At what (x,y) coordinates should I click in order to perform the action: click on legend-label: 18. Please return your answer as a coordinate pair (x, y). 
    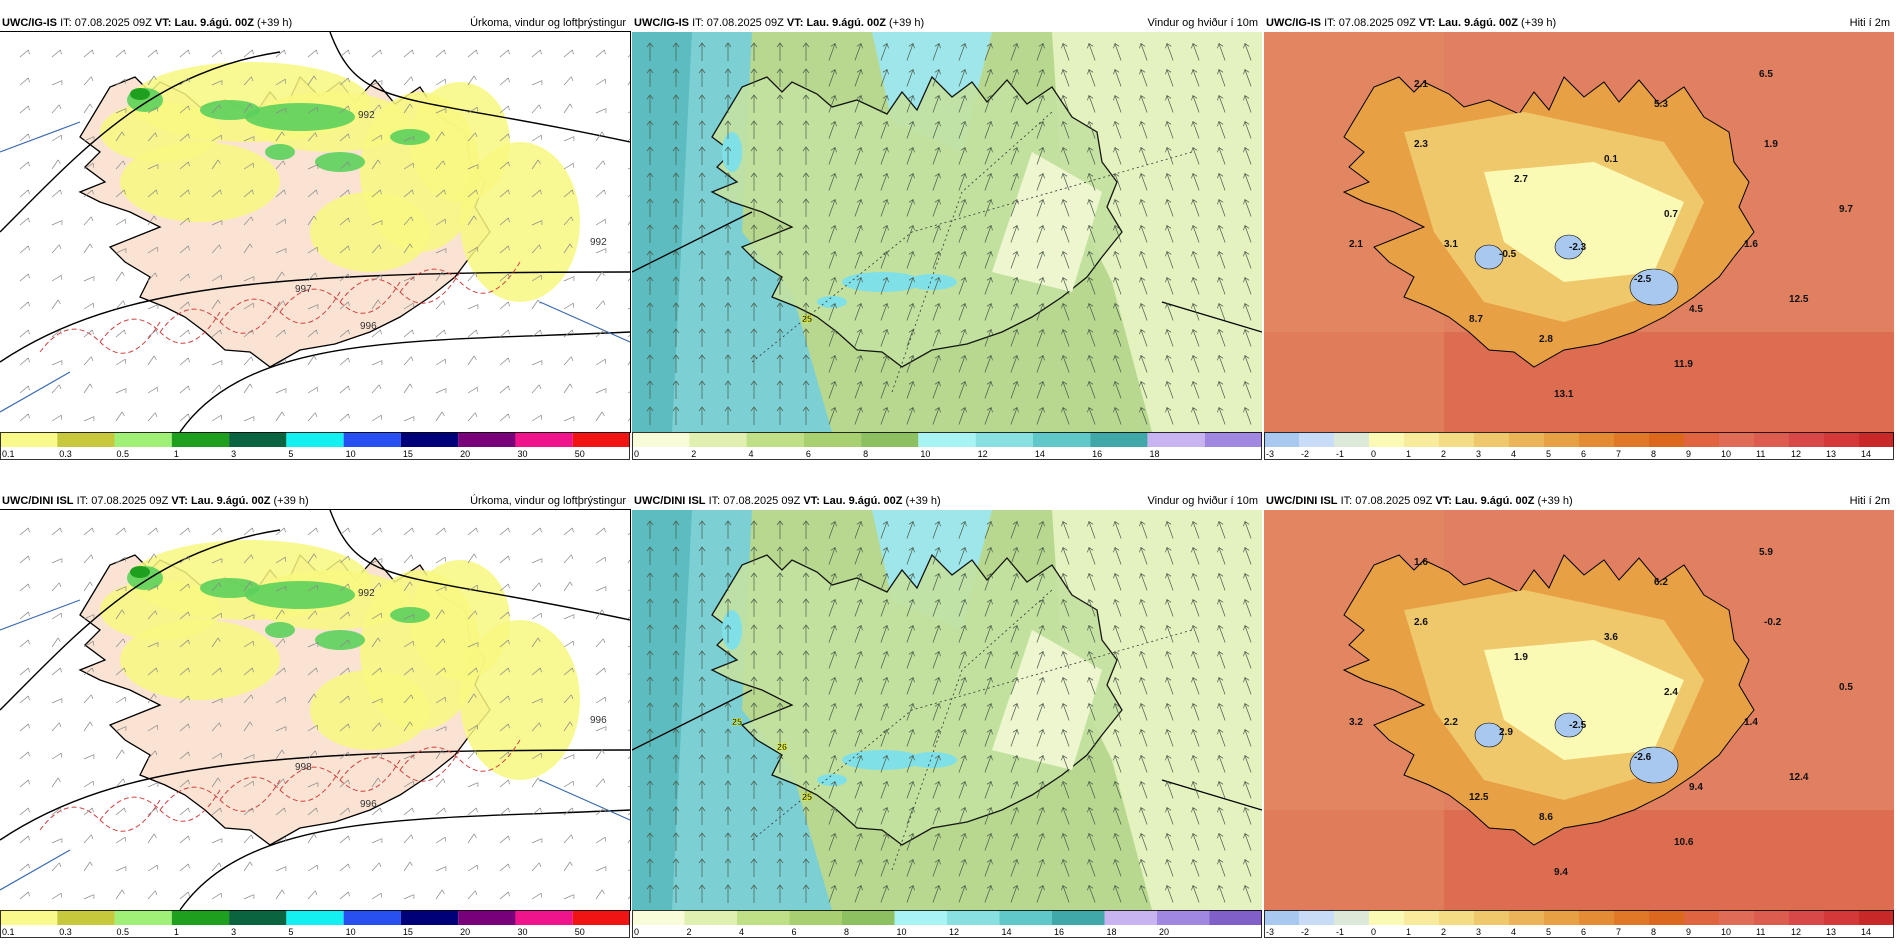
    Looking at the image, I should click on (1154, 454).